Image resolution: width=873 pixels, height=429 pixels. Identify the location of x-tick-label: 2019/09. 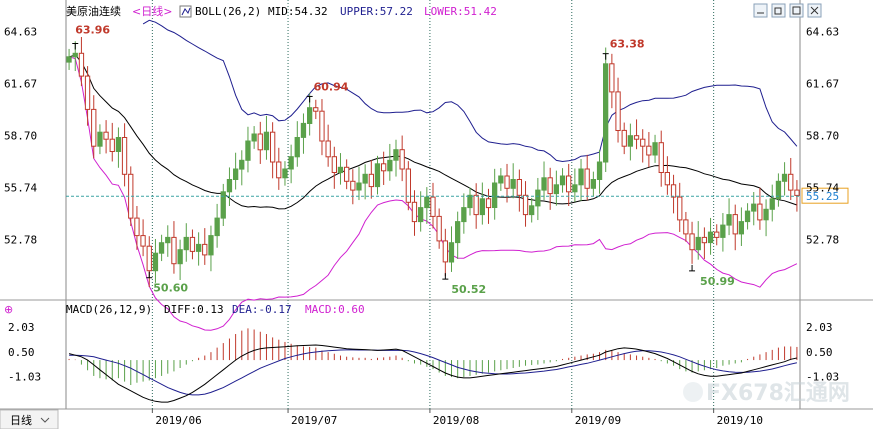
(598, 420).